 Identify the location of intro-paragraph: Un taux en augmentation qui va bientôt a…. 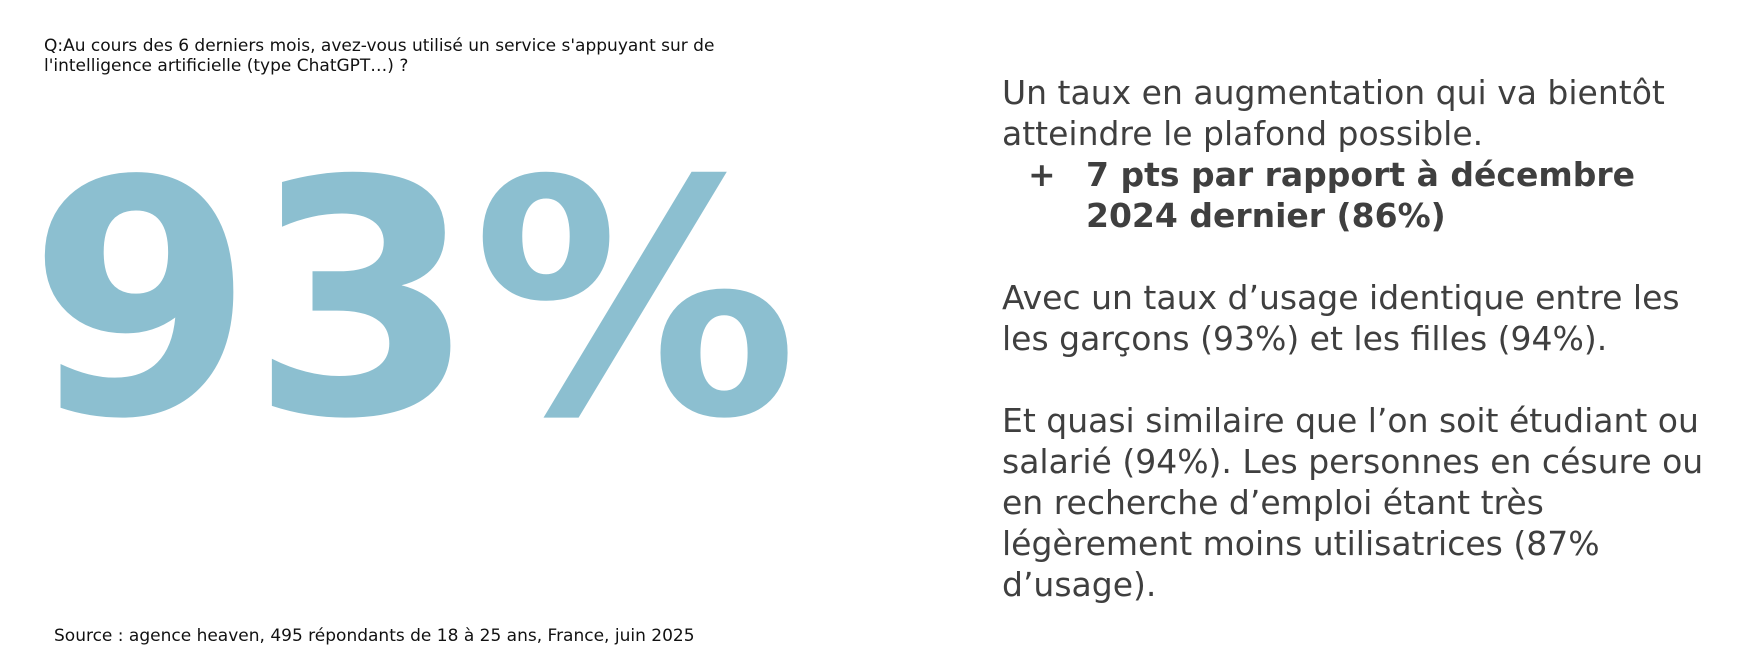
(1333, 113).